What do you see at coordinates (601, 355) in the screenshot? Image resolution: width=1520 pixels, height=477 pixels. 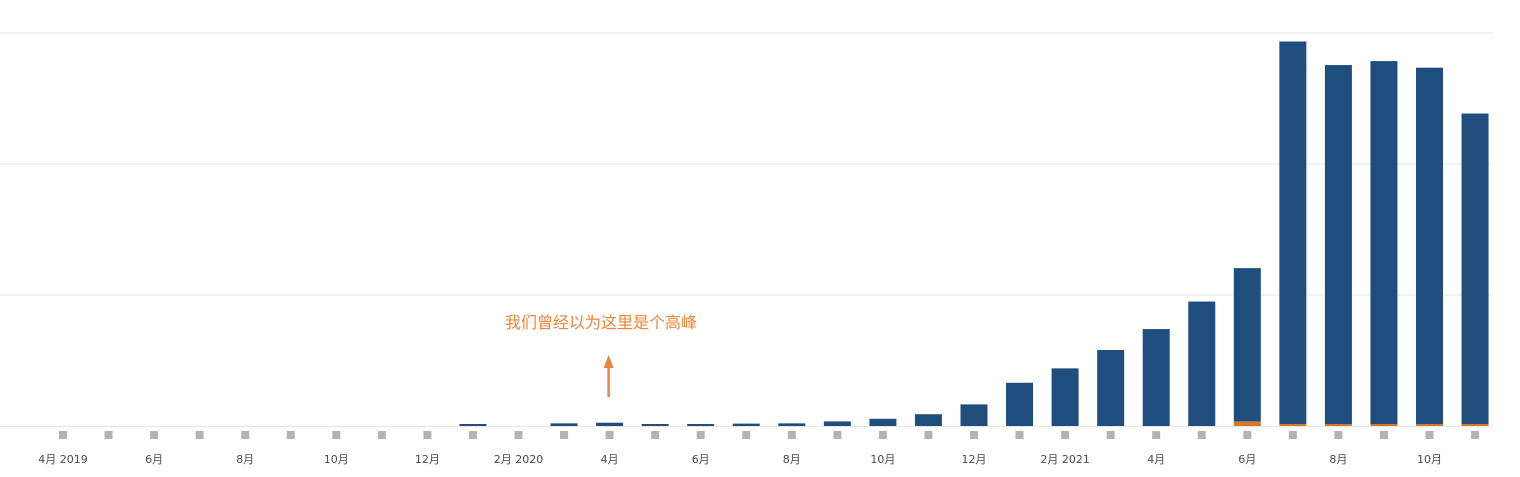 I see `annotation: 我们曾经以为这里是个高峰` at bounding box center [601, 355].